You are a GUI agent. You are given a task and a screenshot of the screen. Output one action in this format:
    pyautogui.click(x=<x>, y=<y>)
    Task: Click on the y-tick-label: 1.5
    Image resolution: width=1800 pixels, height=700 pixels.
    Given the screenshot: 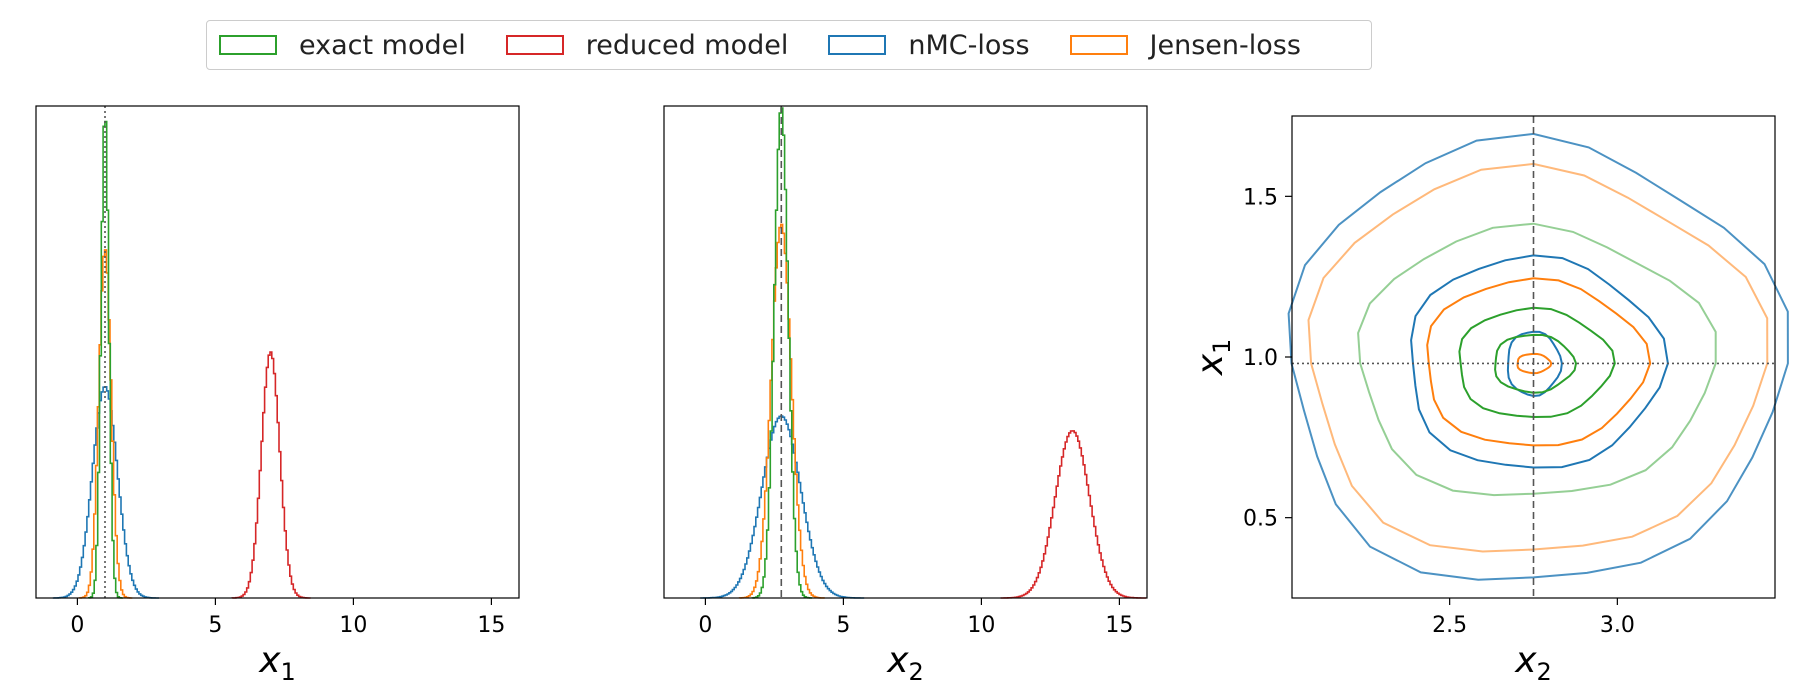 What is the action you would take?
    pyautogui.click(x=1260, y=197)
    